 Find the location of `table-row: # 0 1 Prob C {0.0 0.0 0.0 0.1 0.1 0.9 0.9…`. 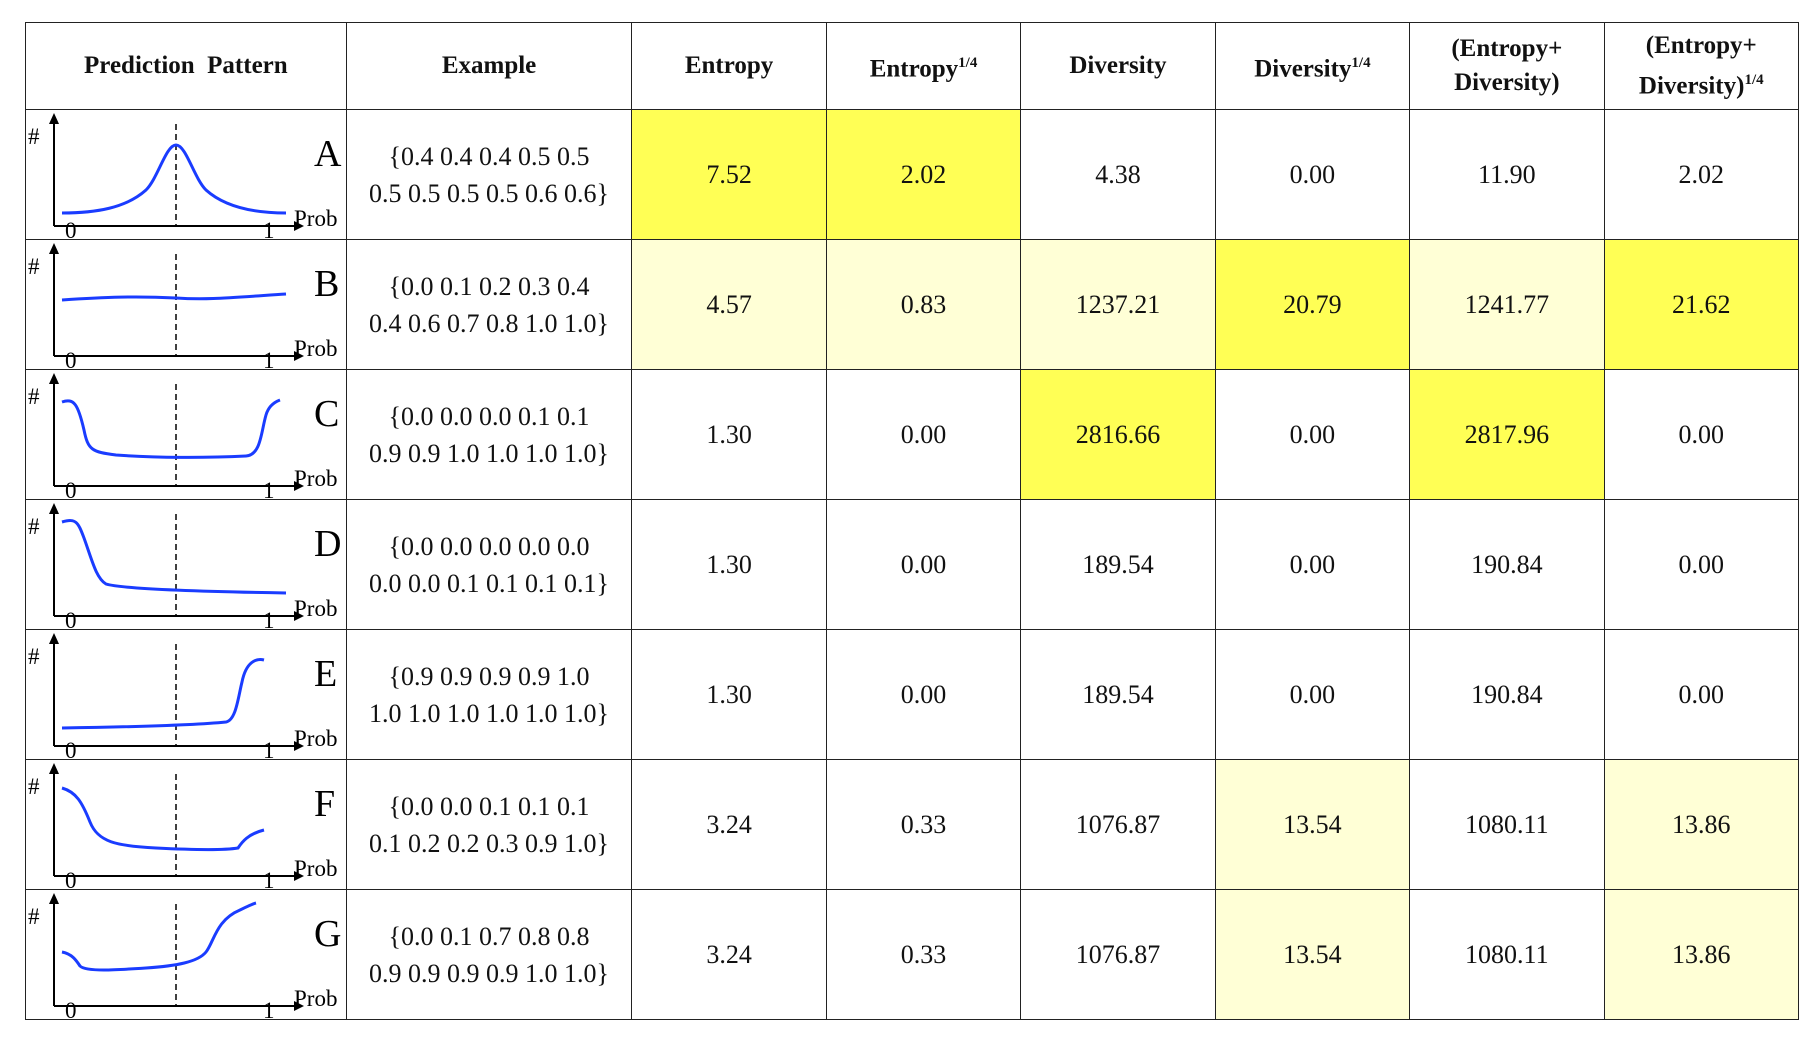

table-row: # 0 1 Prob C {0.0 0.0 0.0 0.1 0.1 0.9 0.9… is located at coordinates (912, 434).